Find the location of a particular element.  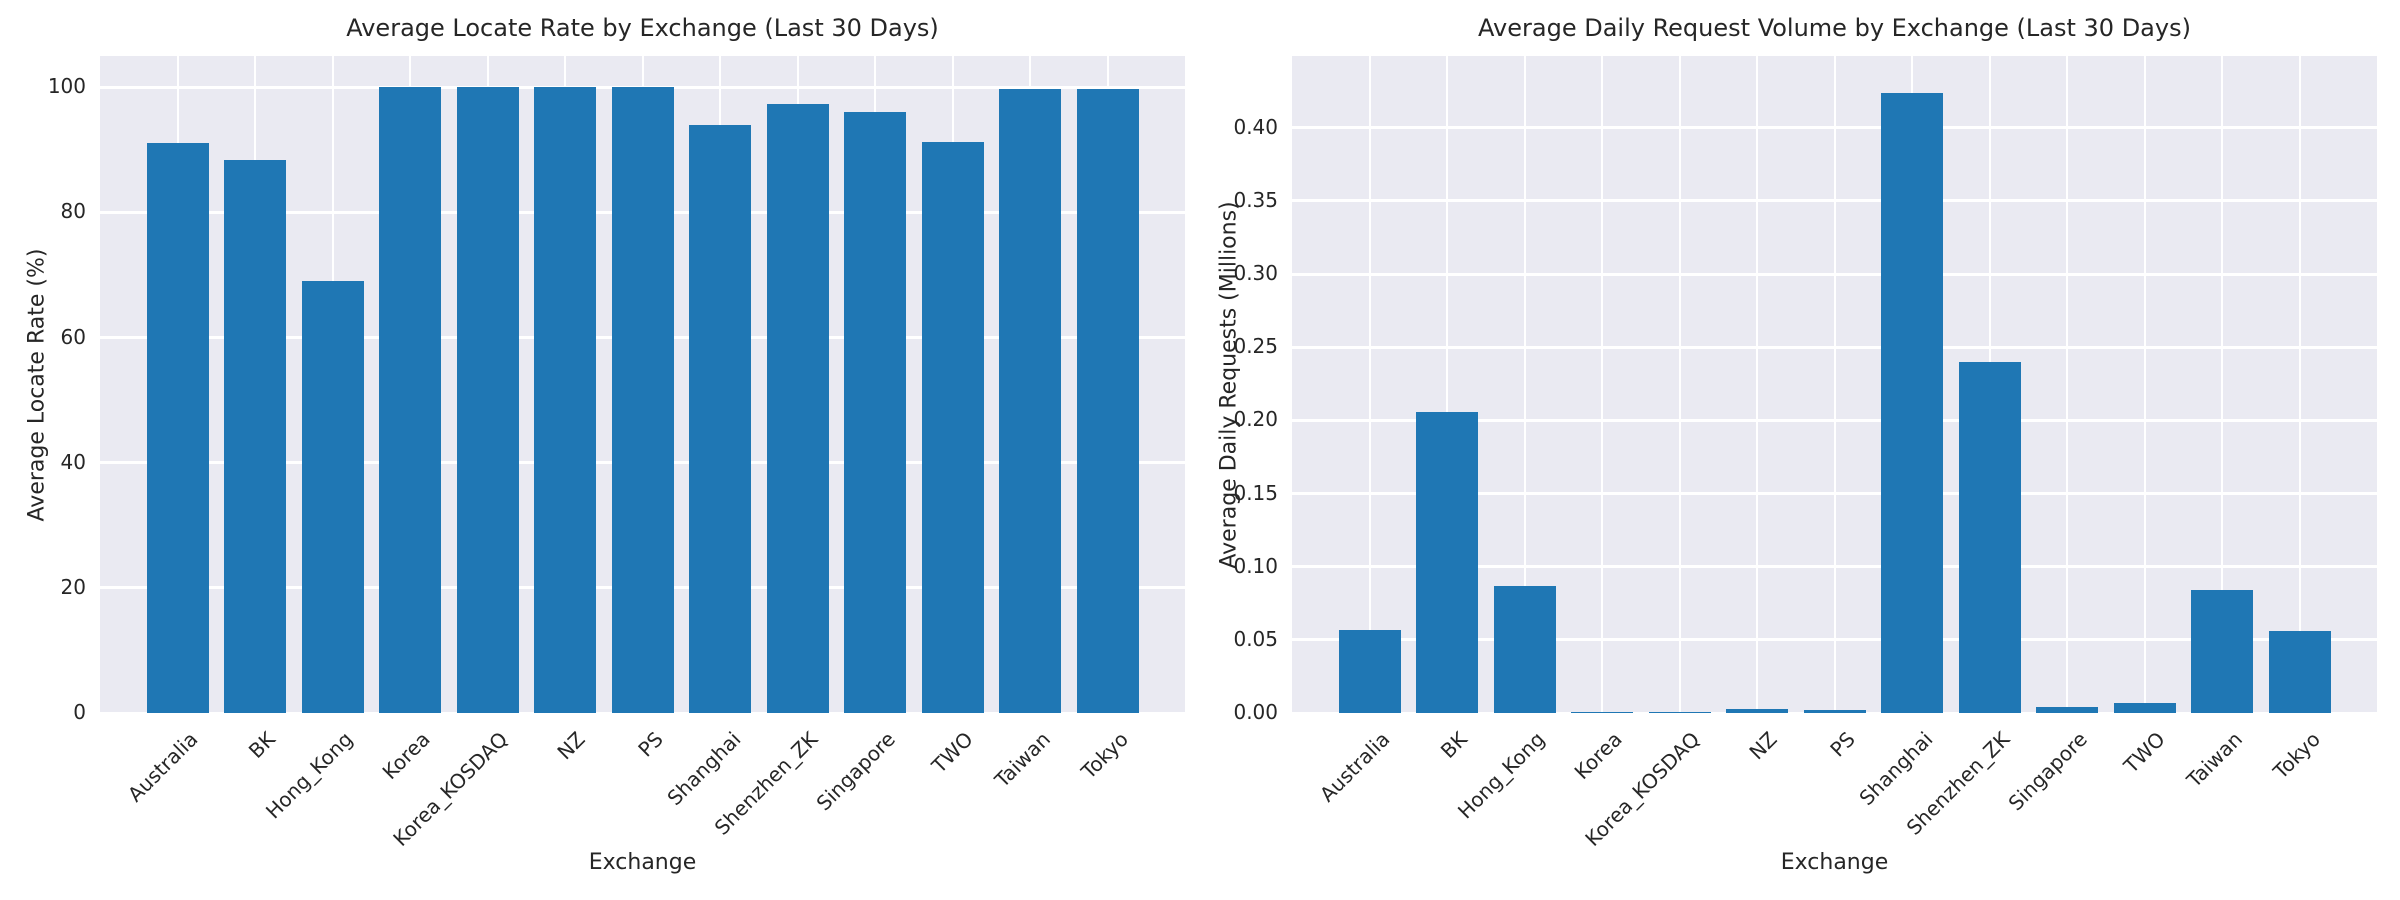

y-tick-label: 20 is located at coordinates (73, 586).